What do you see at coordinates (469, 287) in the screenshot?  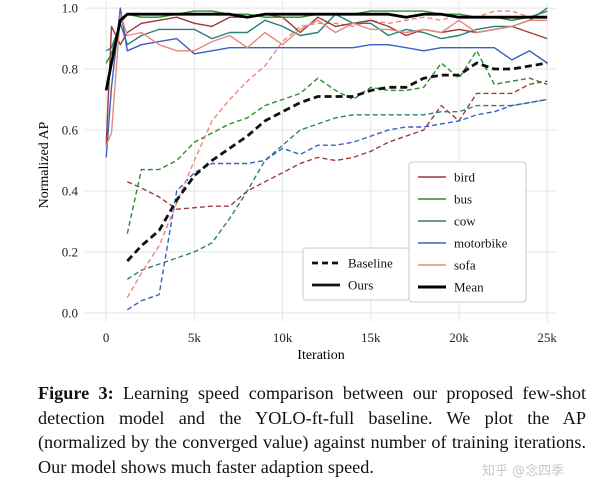 I see `legend-label: Mean` at bounding box center [469, 287].